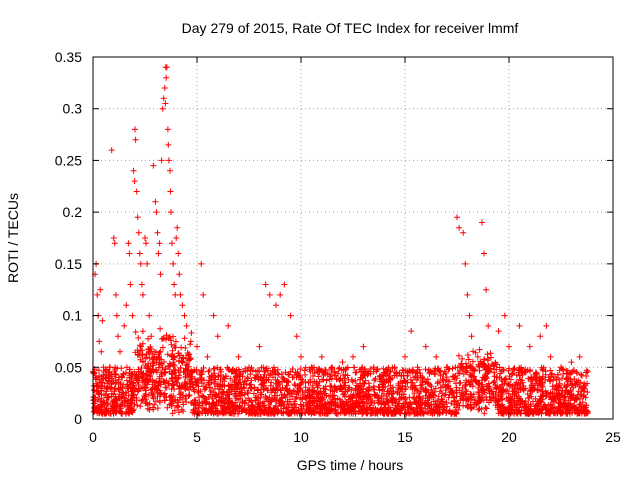 Image resolution: width=640 pixels, height=480 pixels. Describe the element at coordinates (68, 367) in the screenshot. I see `y-tick-label: 0.05` at that location.